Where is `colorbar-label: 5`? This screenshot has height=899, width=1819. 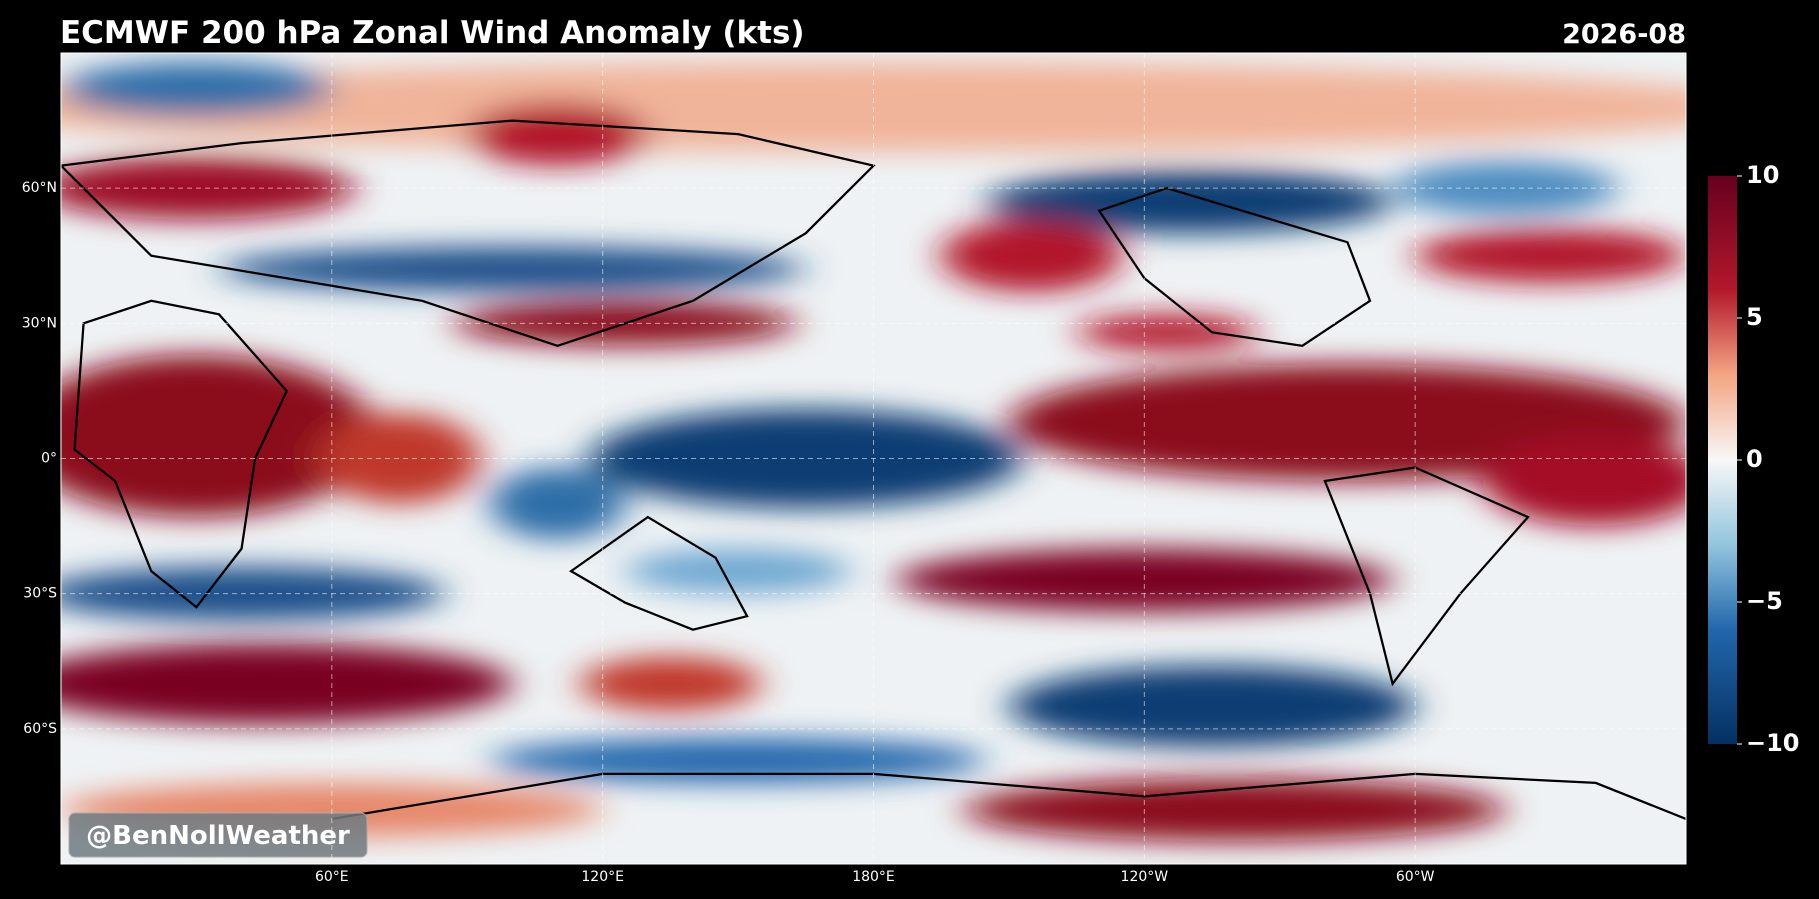
colorbar-label: 5 is located at coordinates (1754, 317).